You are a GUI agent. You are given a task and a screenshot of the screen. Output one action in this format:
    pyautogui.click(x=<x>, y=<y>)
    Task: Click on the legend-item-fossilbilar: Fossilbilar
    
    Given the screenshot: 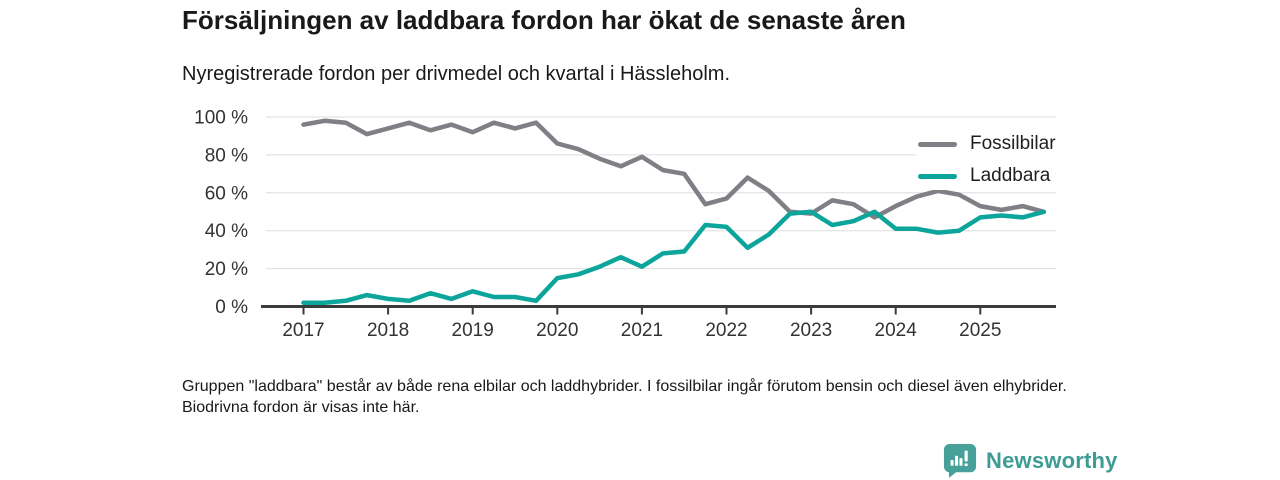 What is the action you would take?
    pyautogui.click(x=987, y=144)
    